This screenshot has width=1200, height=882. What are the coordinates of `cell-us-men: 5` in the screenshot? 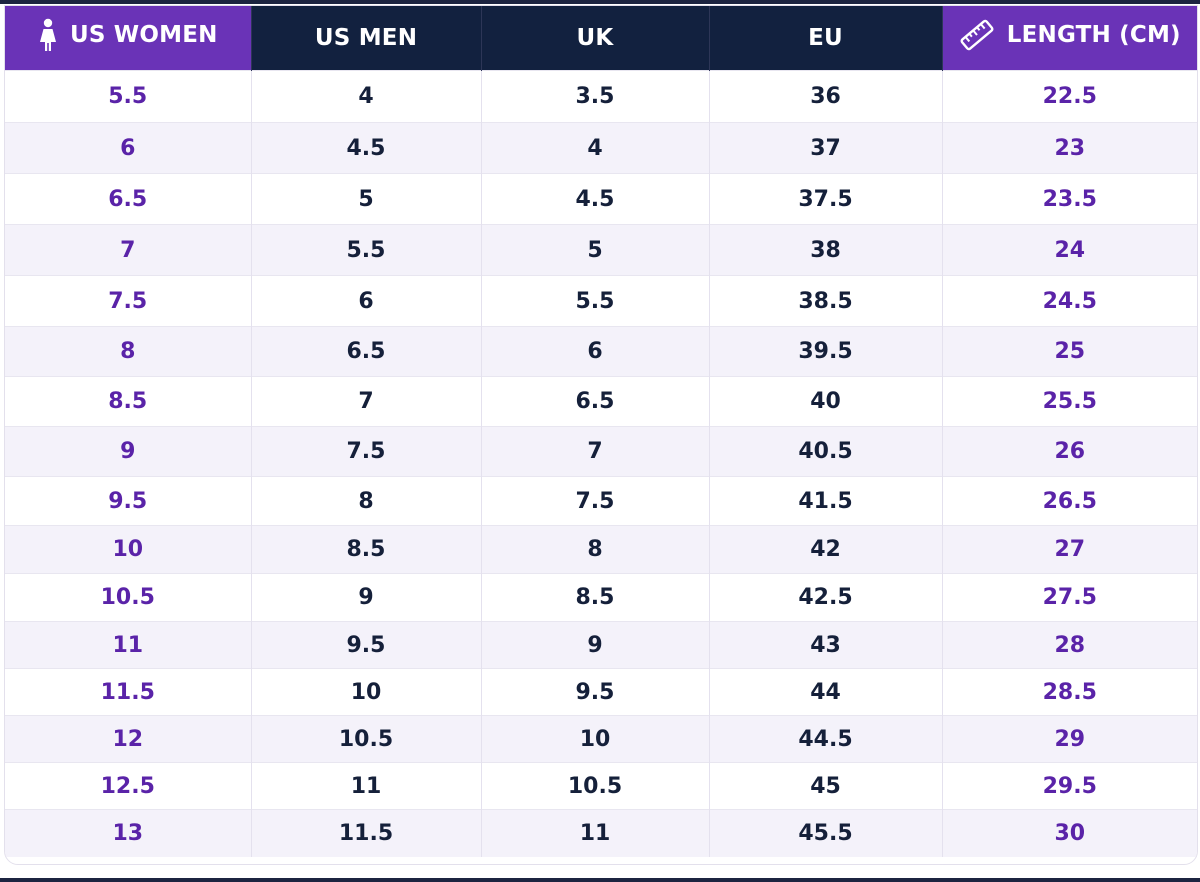 It's located at (366, 199).